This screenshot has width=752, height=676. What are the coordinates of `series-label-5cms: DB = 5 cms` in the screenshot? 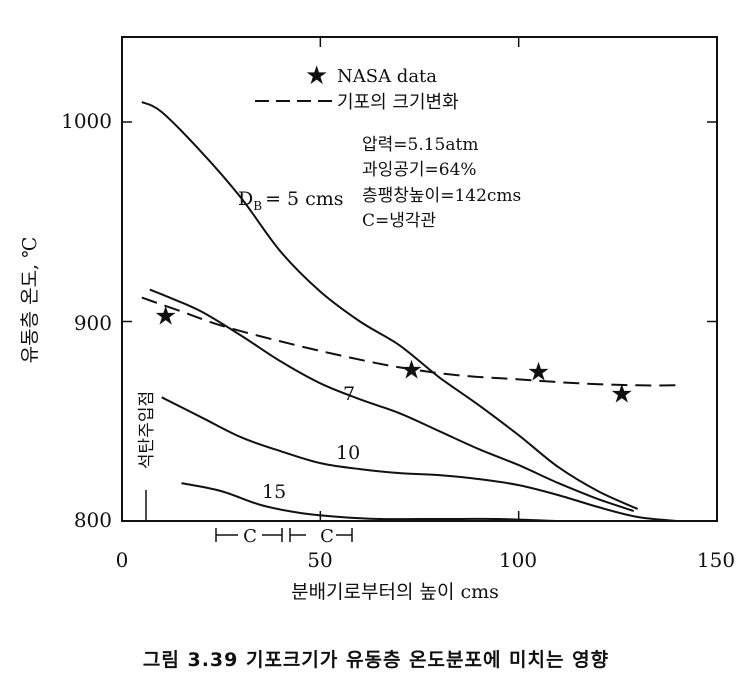 It's located at (291, 200).